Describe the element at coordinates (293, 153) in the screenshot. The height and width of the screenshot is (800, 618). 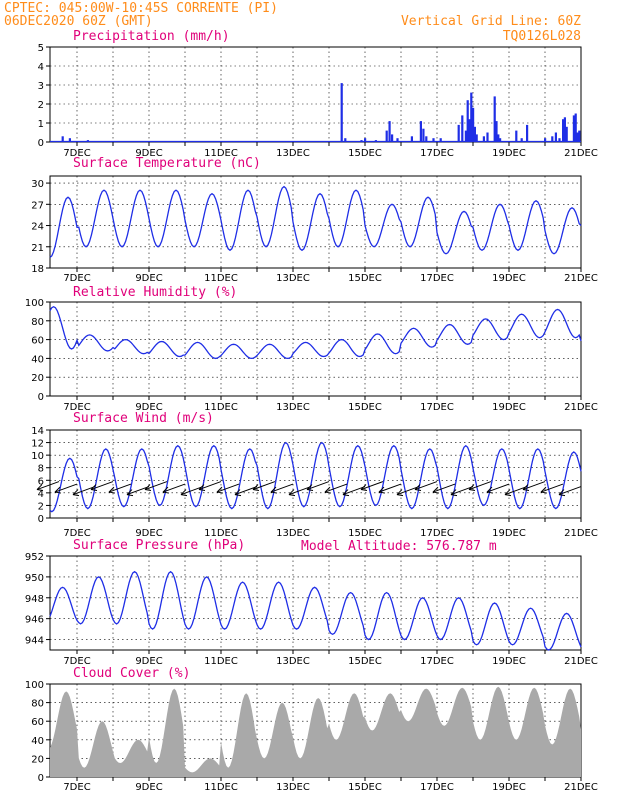
I see `x-tick-label: 13DEC` at that location.